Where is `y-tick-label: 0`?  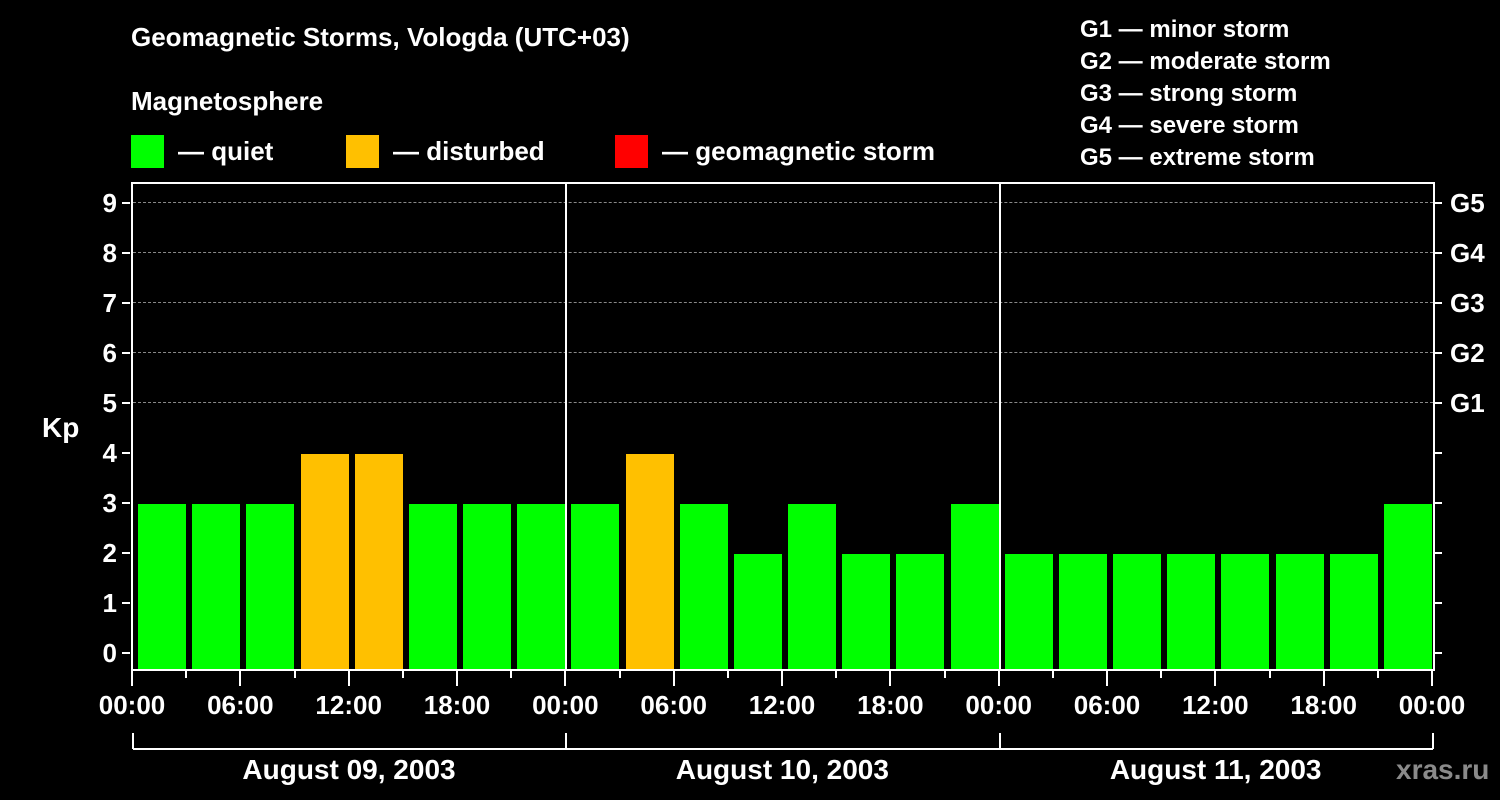
y-tick-label: 0 is located at coordinates (109, 653).